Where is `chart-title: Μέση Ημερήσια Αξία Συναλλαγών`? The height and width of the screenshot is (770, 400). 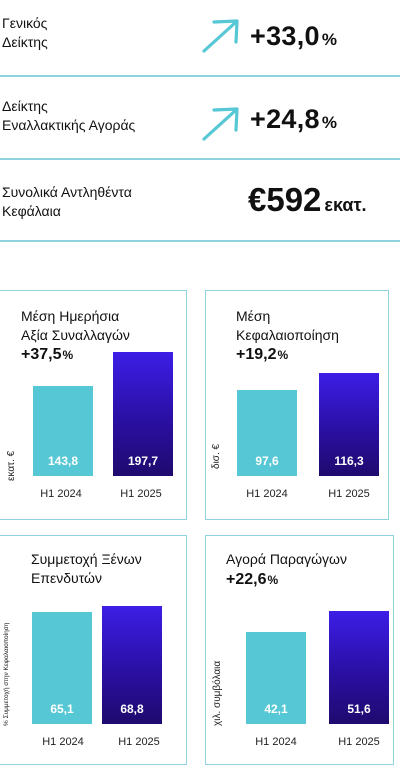 chart-title: Μέση Ημερήσια Αξία Συναλλαγών is located at coordinates (75, 326).